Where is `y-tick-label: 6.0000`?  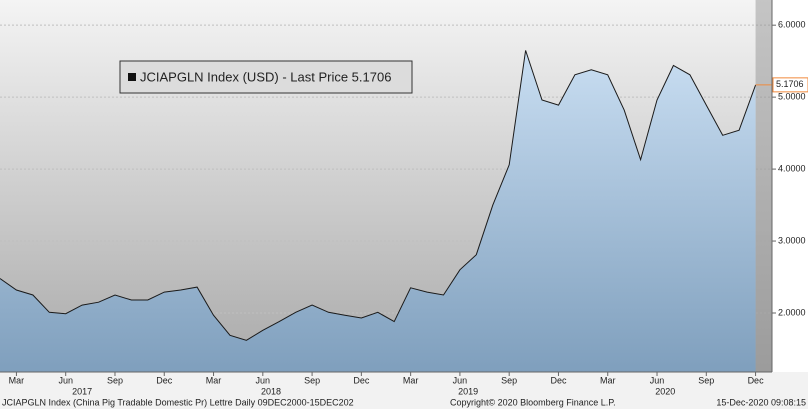 y-tick-label: 6.0000 is located at coordinates (792, 25).